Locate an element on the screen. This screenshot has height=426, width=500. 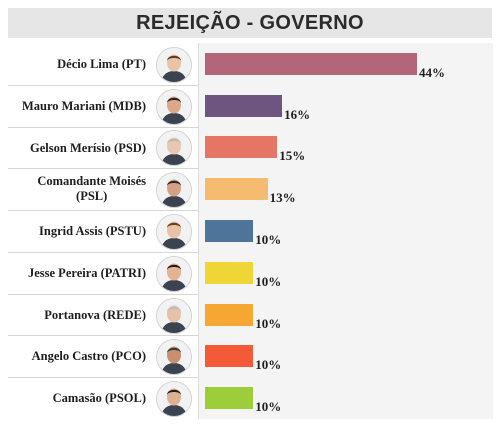
category-label: Jesse Pereira (PATRI) is located at coordinates (77, 273).